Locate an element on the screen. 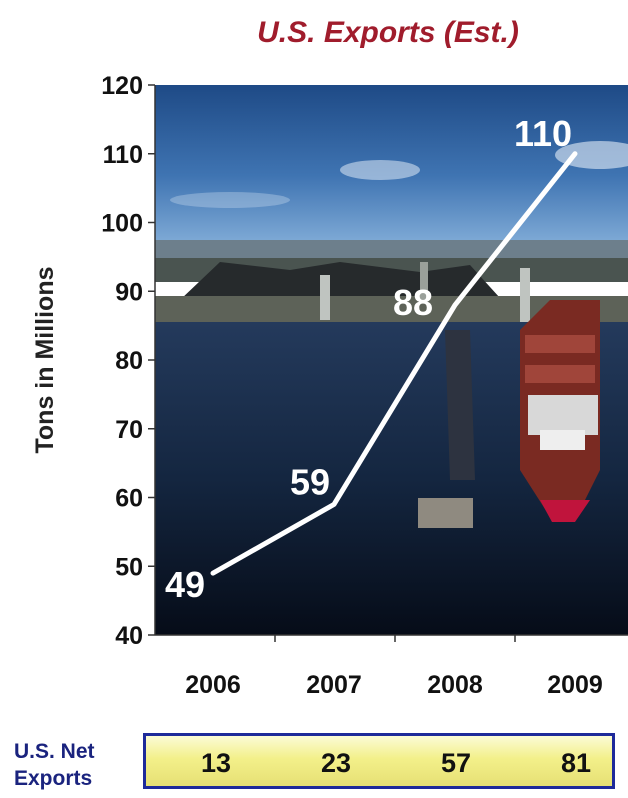  net-exports-label-line1: U.S. Net is located at coordinates (54, 751).